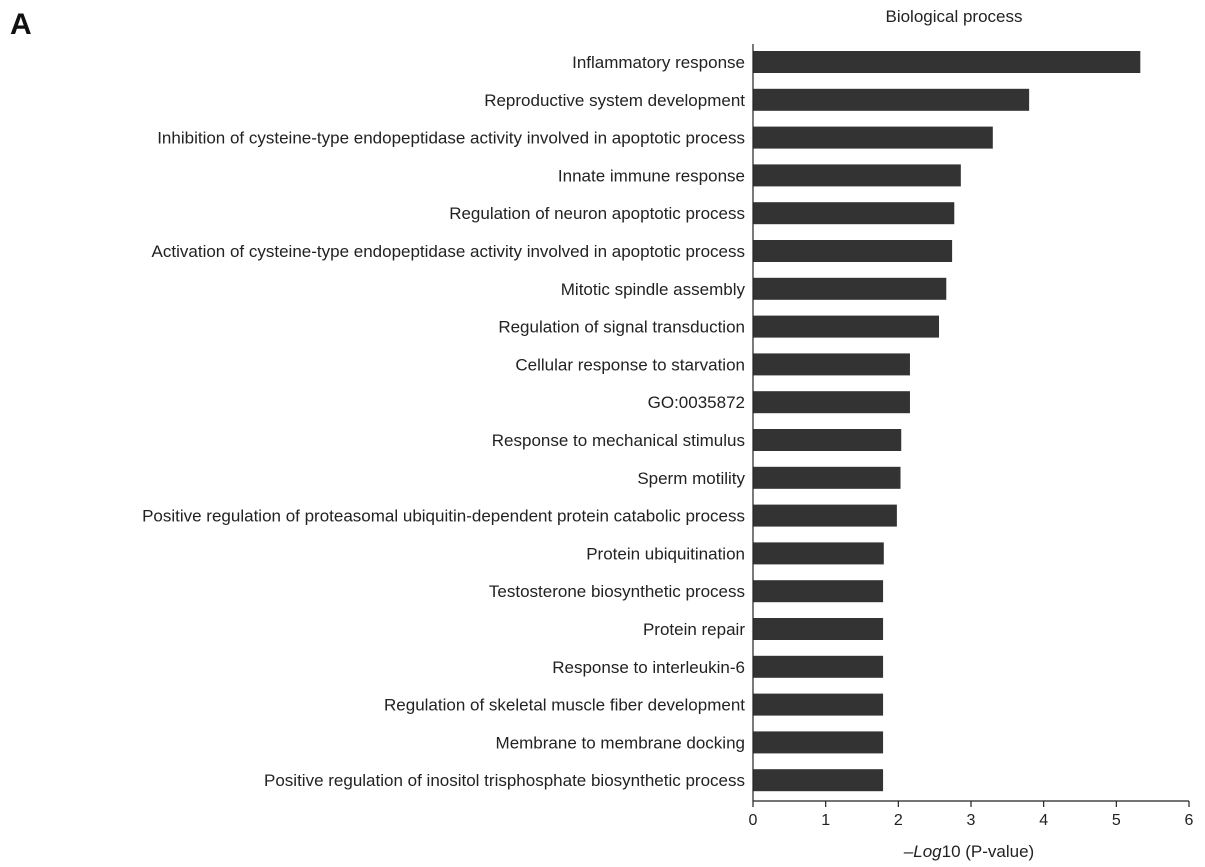  I want to click on category-label: Inflammatory response, so click(658, 62).